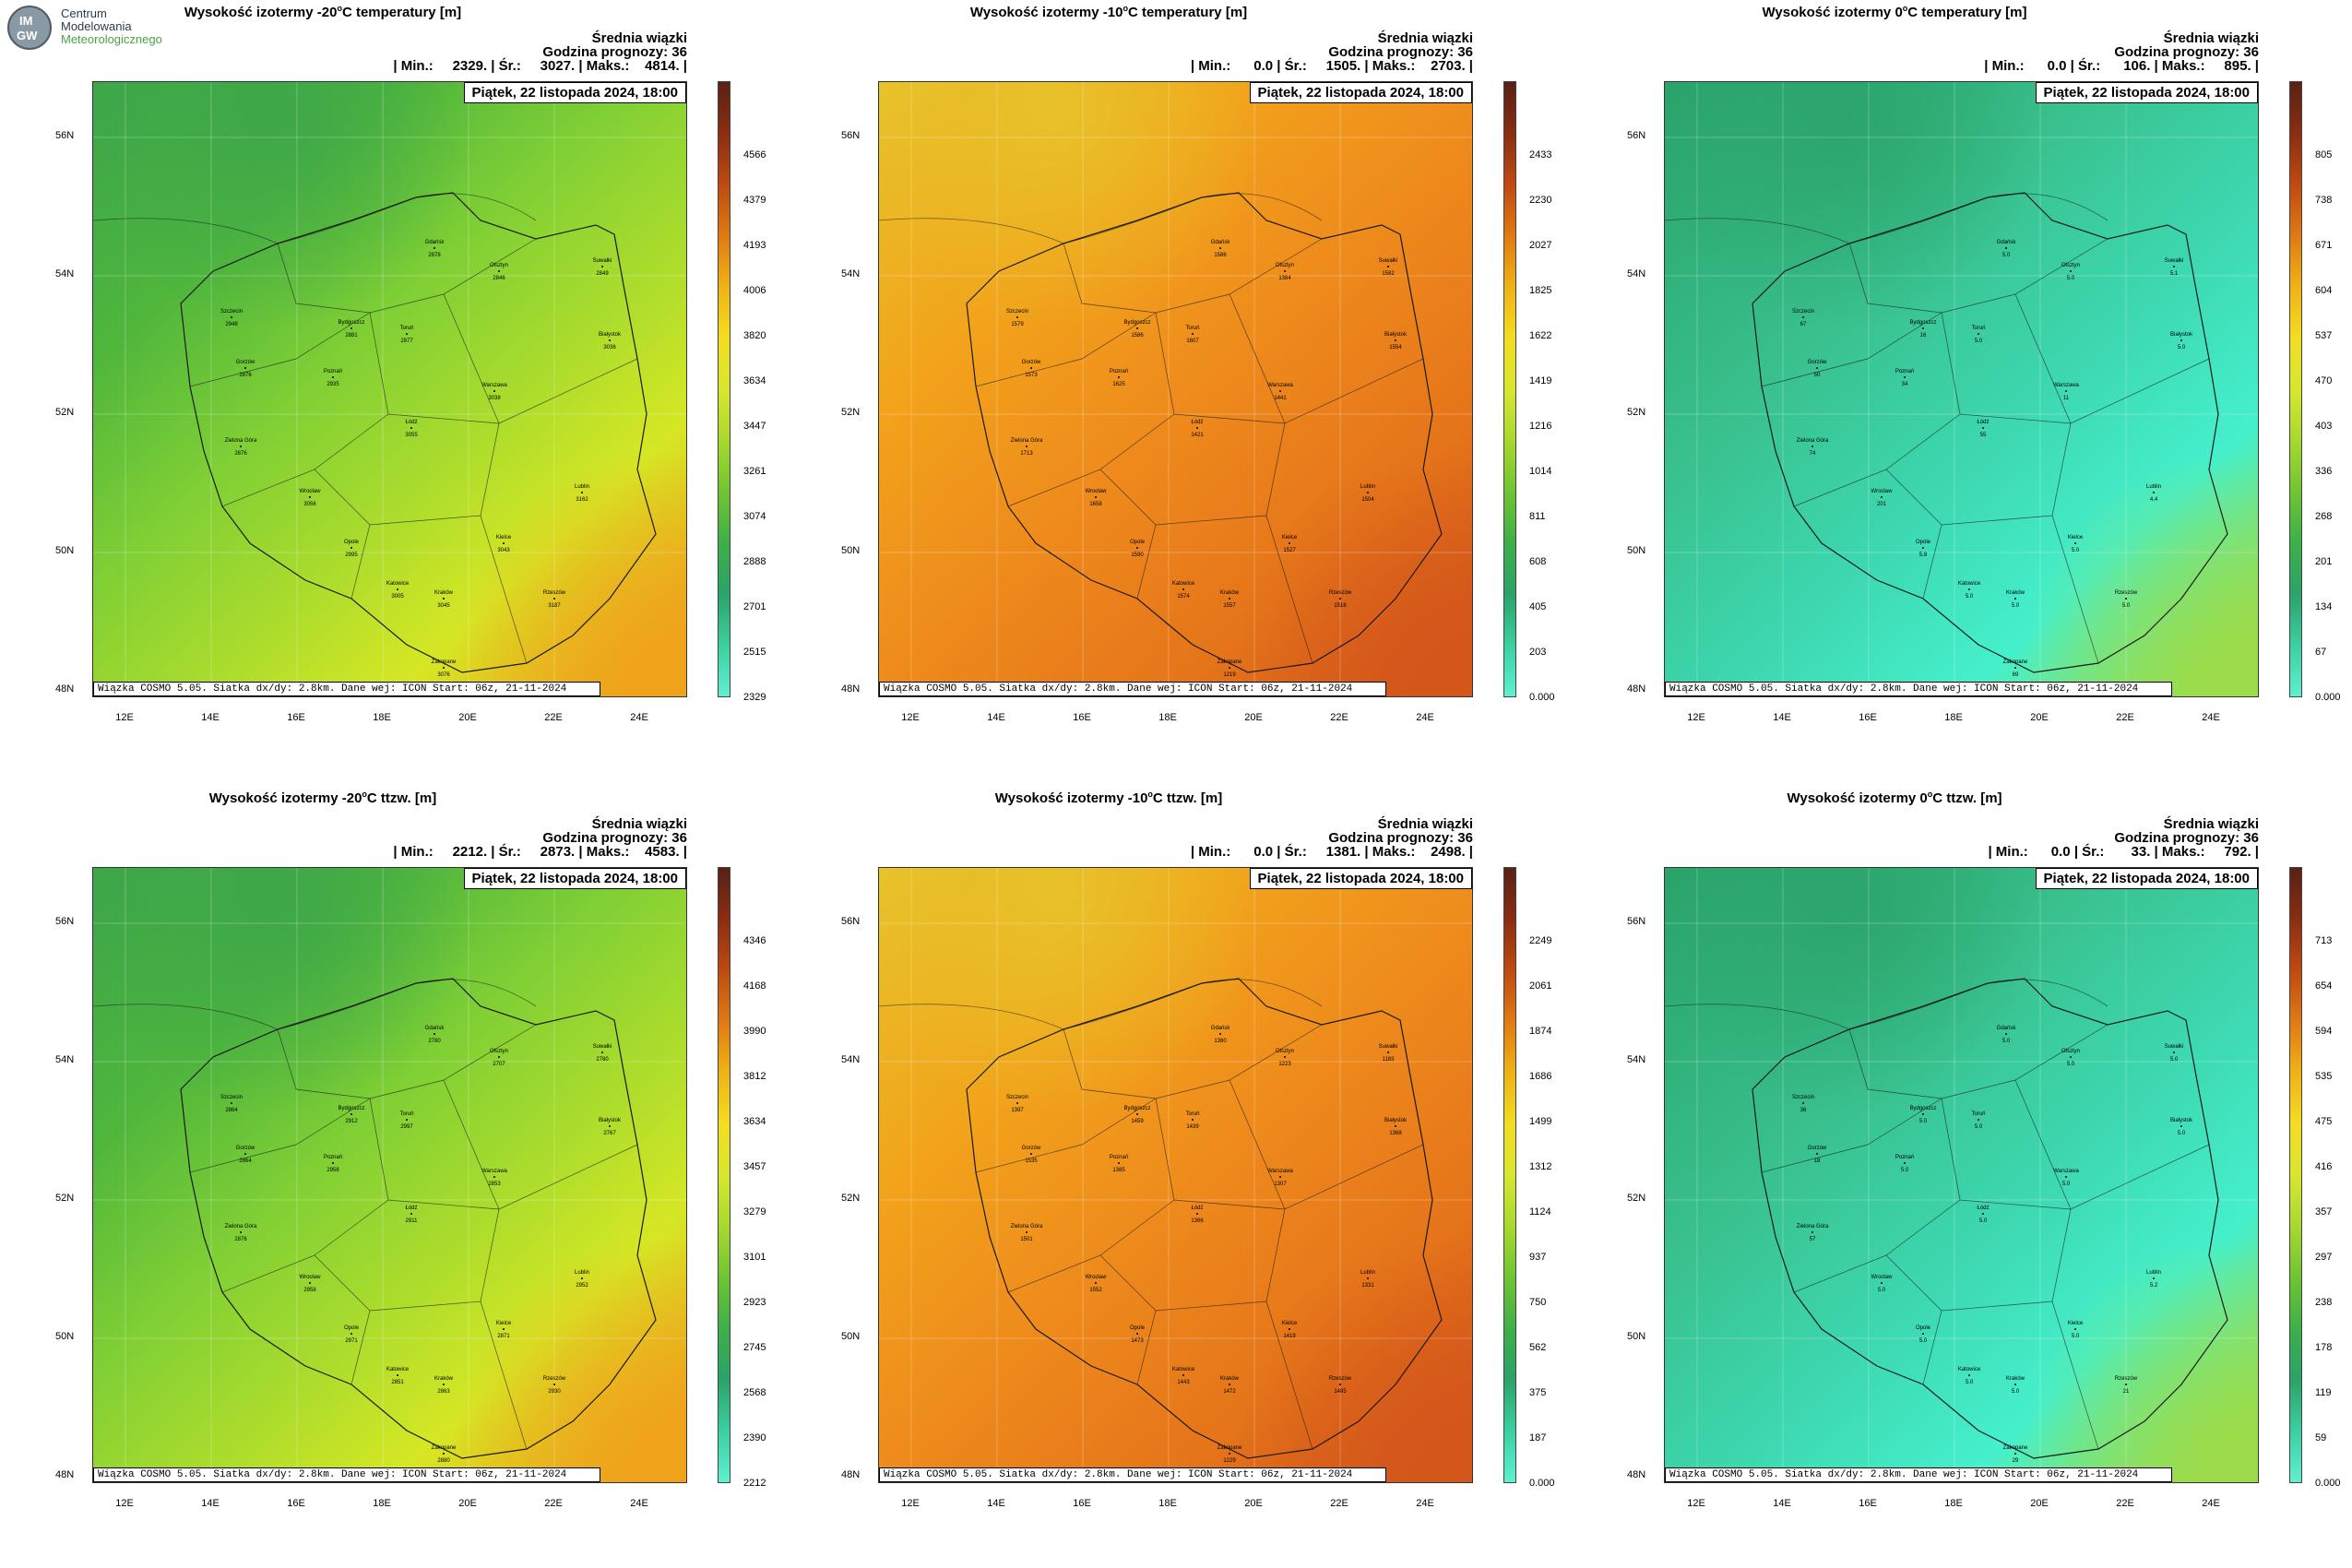 This screenshot has height=1568, width=2352. What do you see at coordinates (499, 265) in the screenshot?
I see `city-name: Olsztyn` at bounding box center [499, 265].